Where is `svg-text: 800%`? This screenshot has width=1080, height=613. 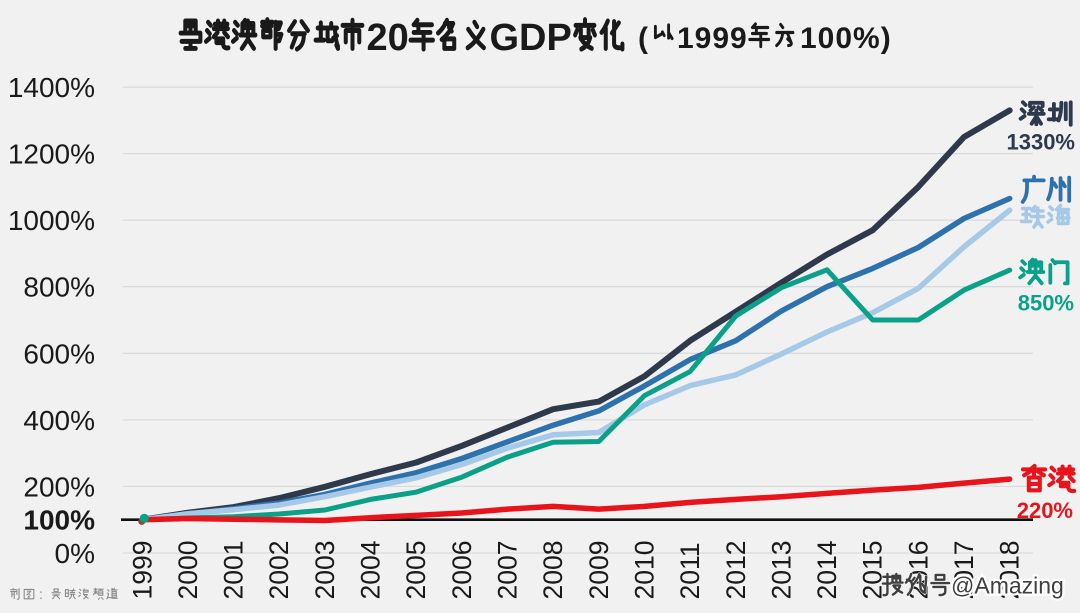
svg-text: 800% is located at coordinates (59, 287).